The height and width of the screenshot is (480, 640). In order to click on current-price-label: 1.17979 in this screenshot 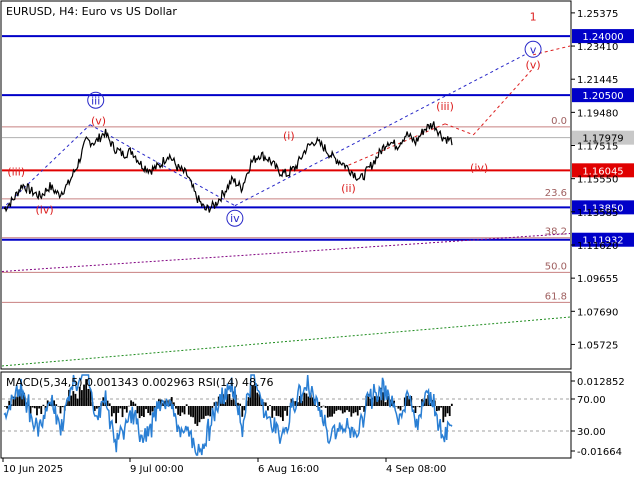, I will do `click(602, 139)`.